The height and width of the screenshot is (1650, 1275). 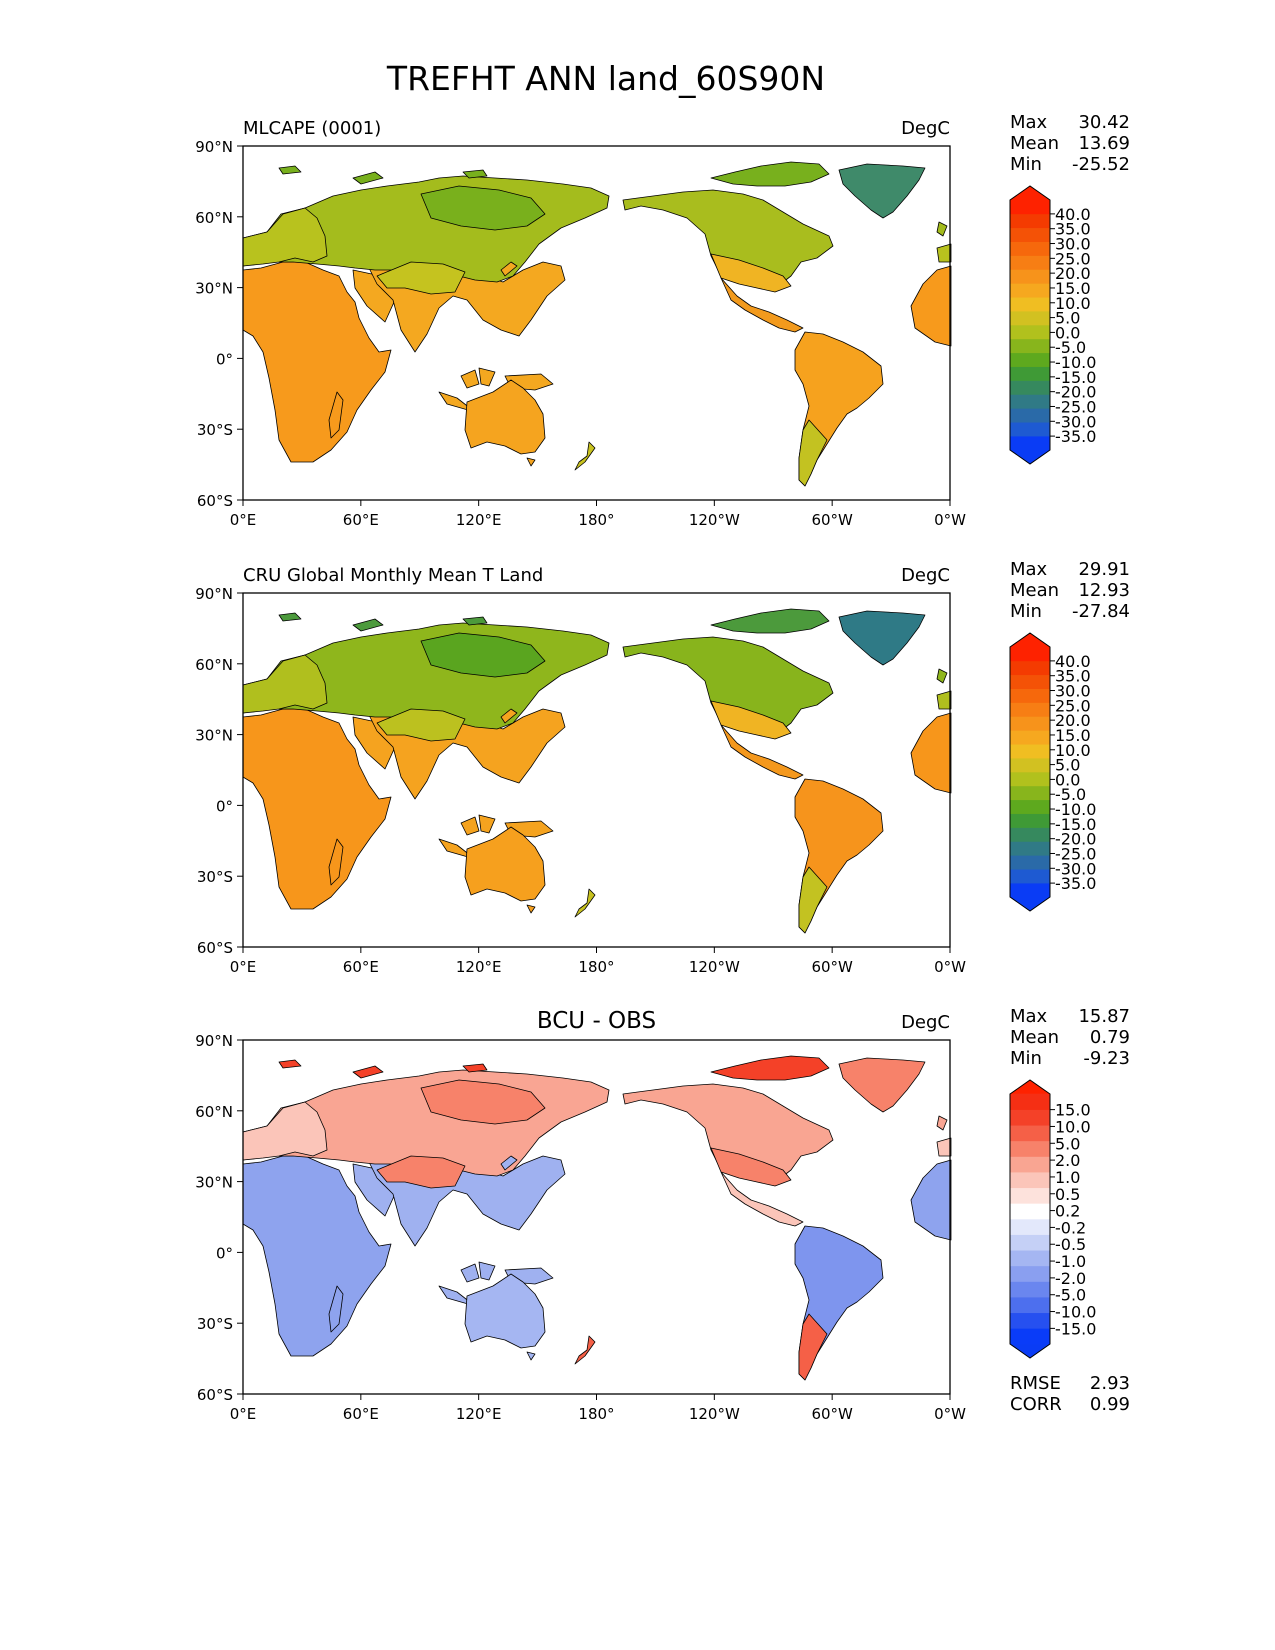 I want to click on lon-tick-label: 180°, so click(x=596, y=967).